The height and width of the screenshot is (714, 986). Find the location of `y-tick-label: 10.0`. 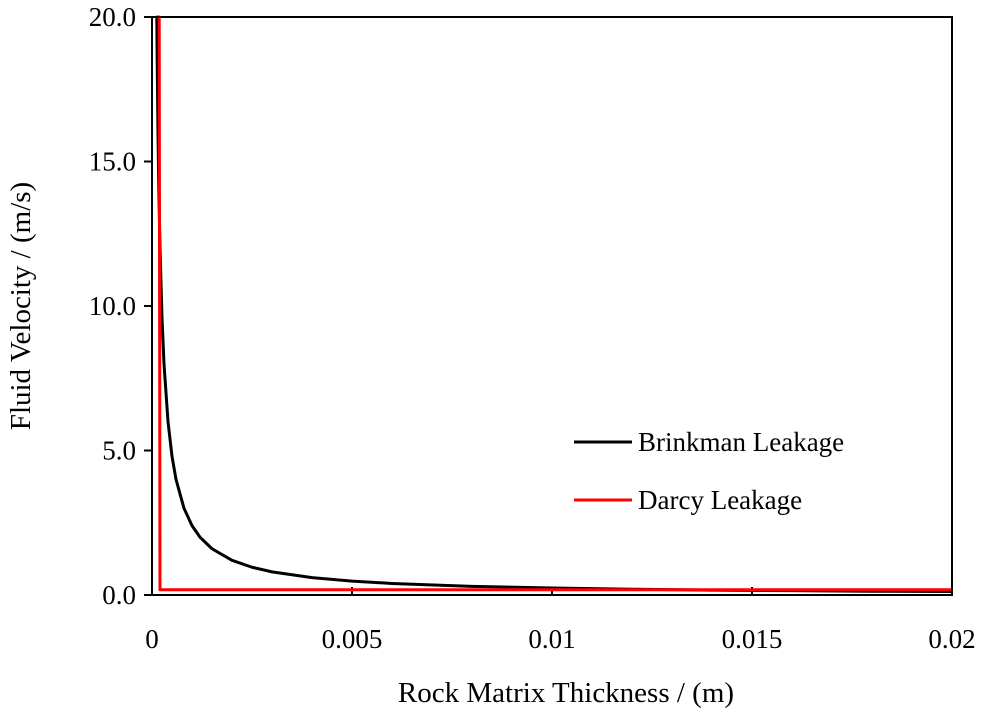

y-tick-label: 10.0 is located at coordinates (112, 306).